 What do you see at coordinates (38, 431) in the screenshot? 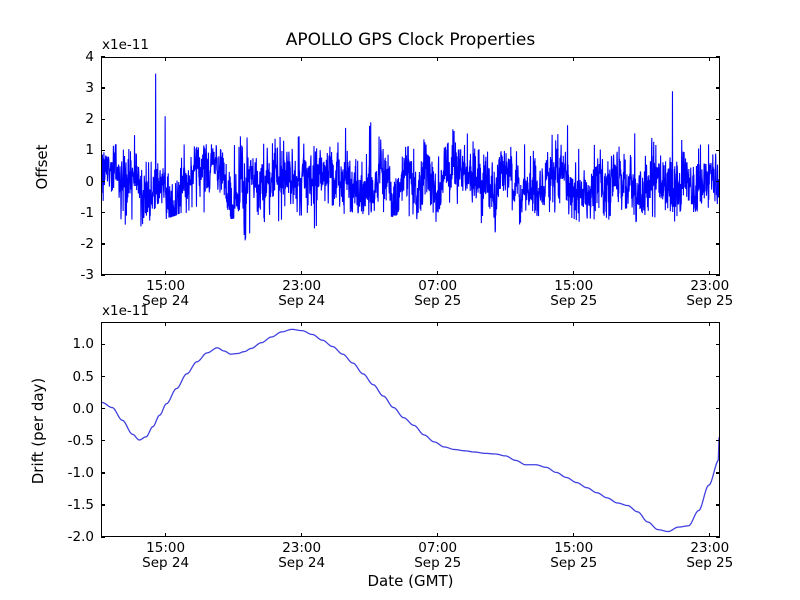
I see `drift-y-axis-label: Drift (per day)` at bounding box center [38, 431].